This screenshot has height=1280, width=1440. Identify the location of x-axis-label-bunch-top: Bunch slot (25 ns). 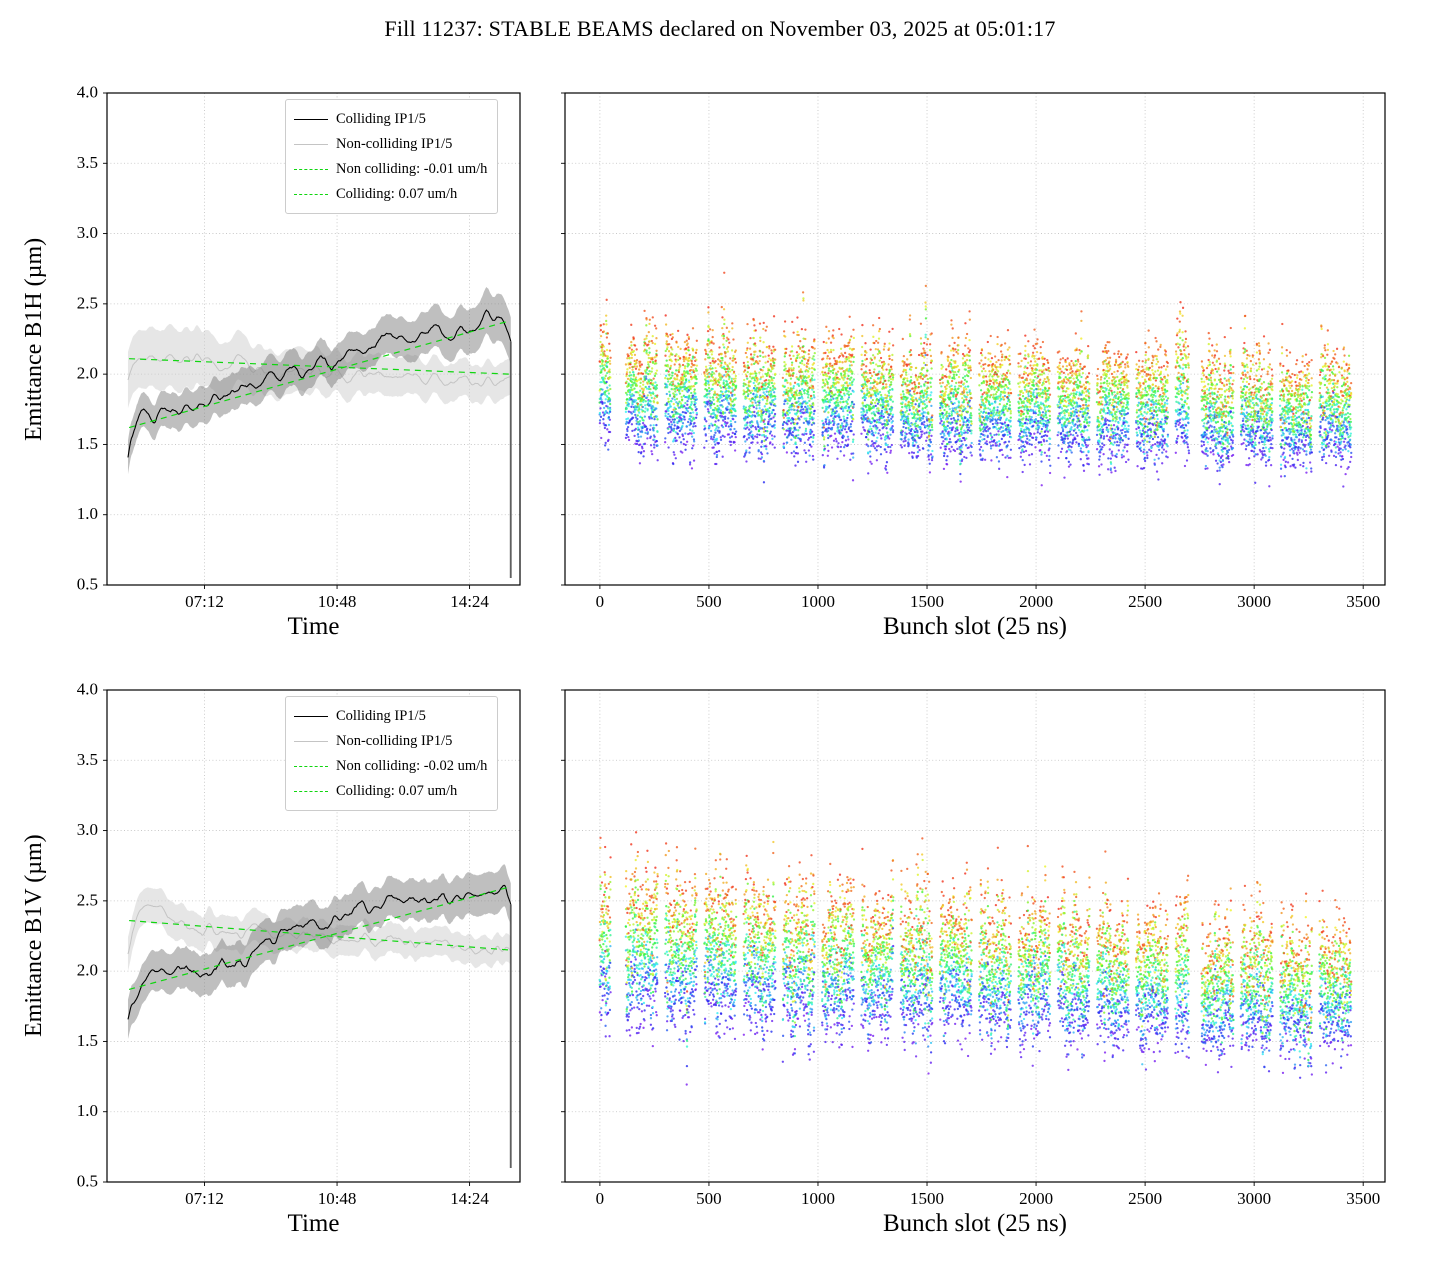
(975, 626).